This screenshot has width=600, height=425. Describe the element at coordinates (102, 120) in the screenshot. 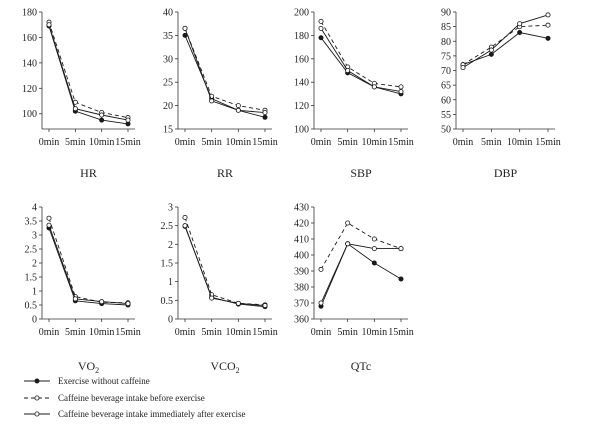

I see `hr-series-1-point` at that location.